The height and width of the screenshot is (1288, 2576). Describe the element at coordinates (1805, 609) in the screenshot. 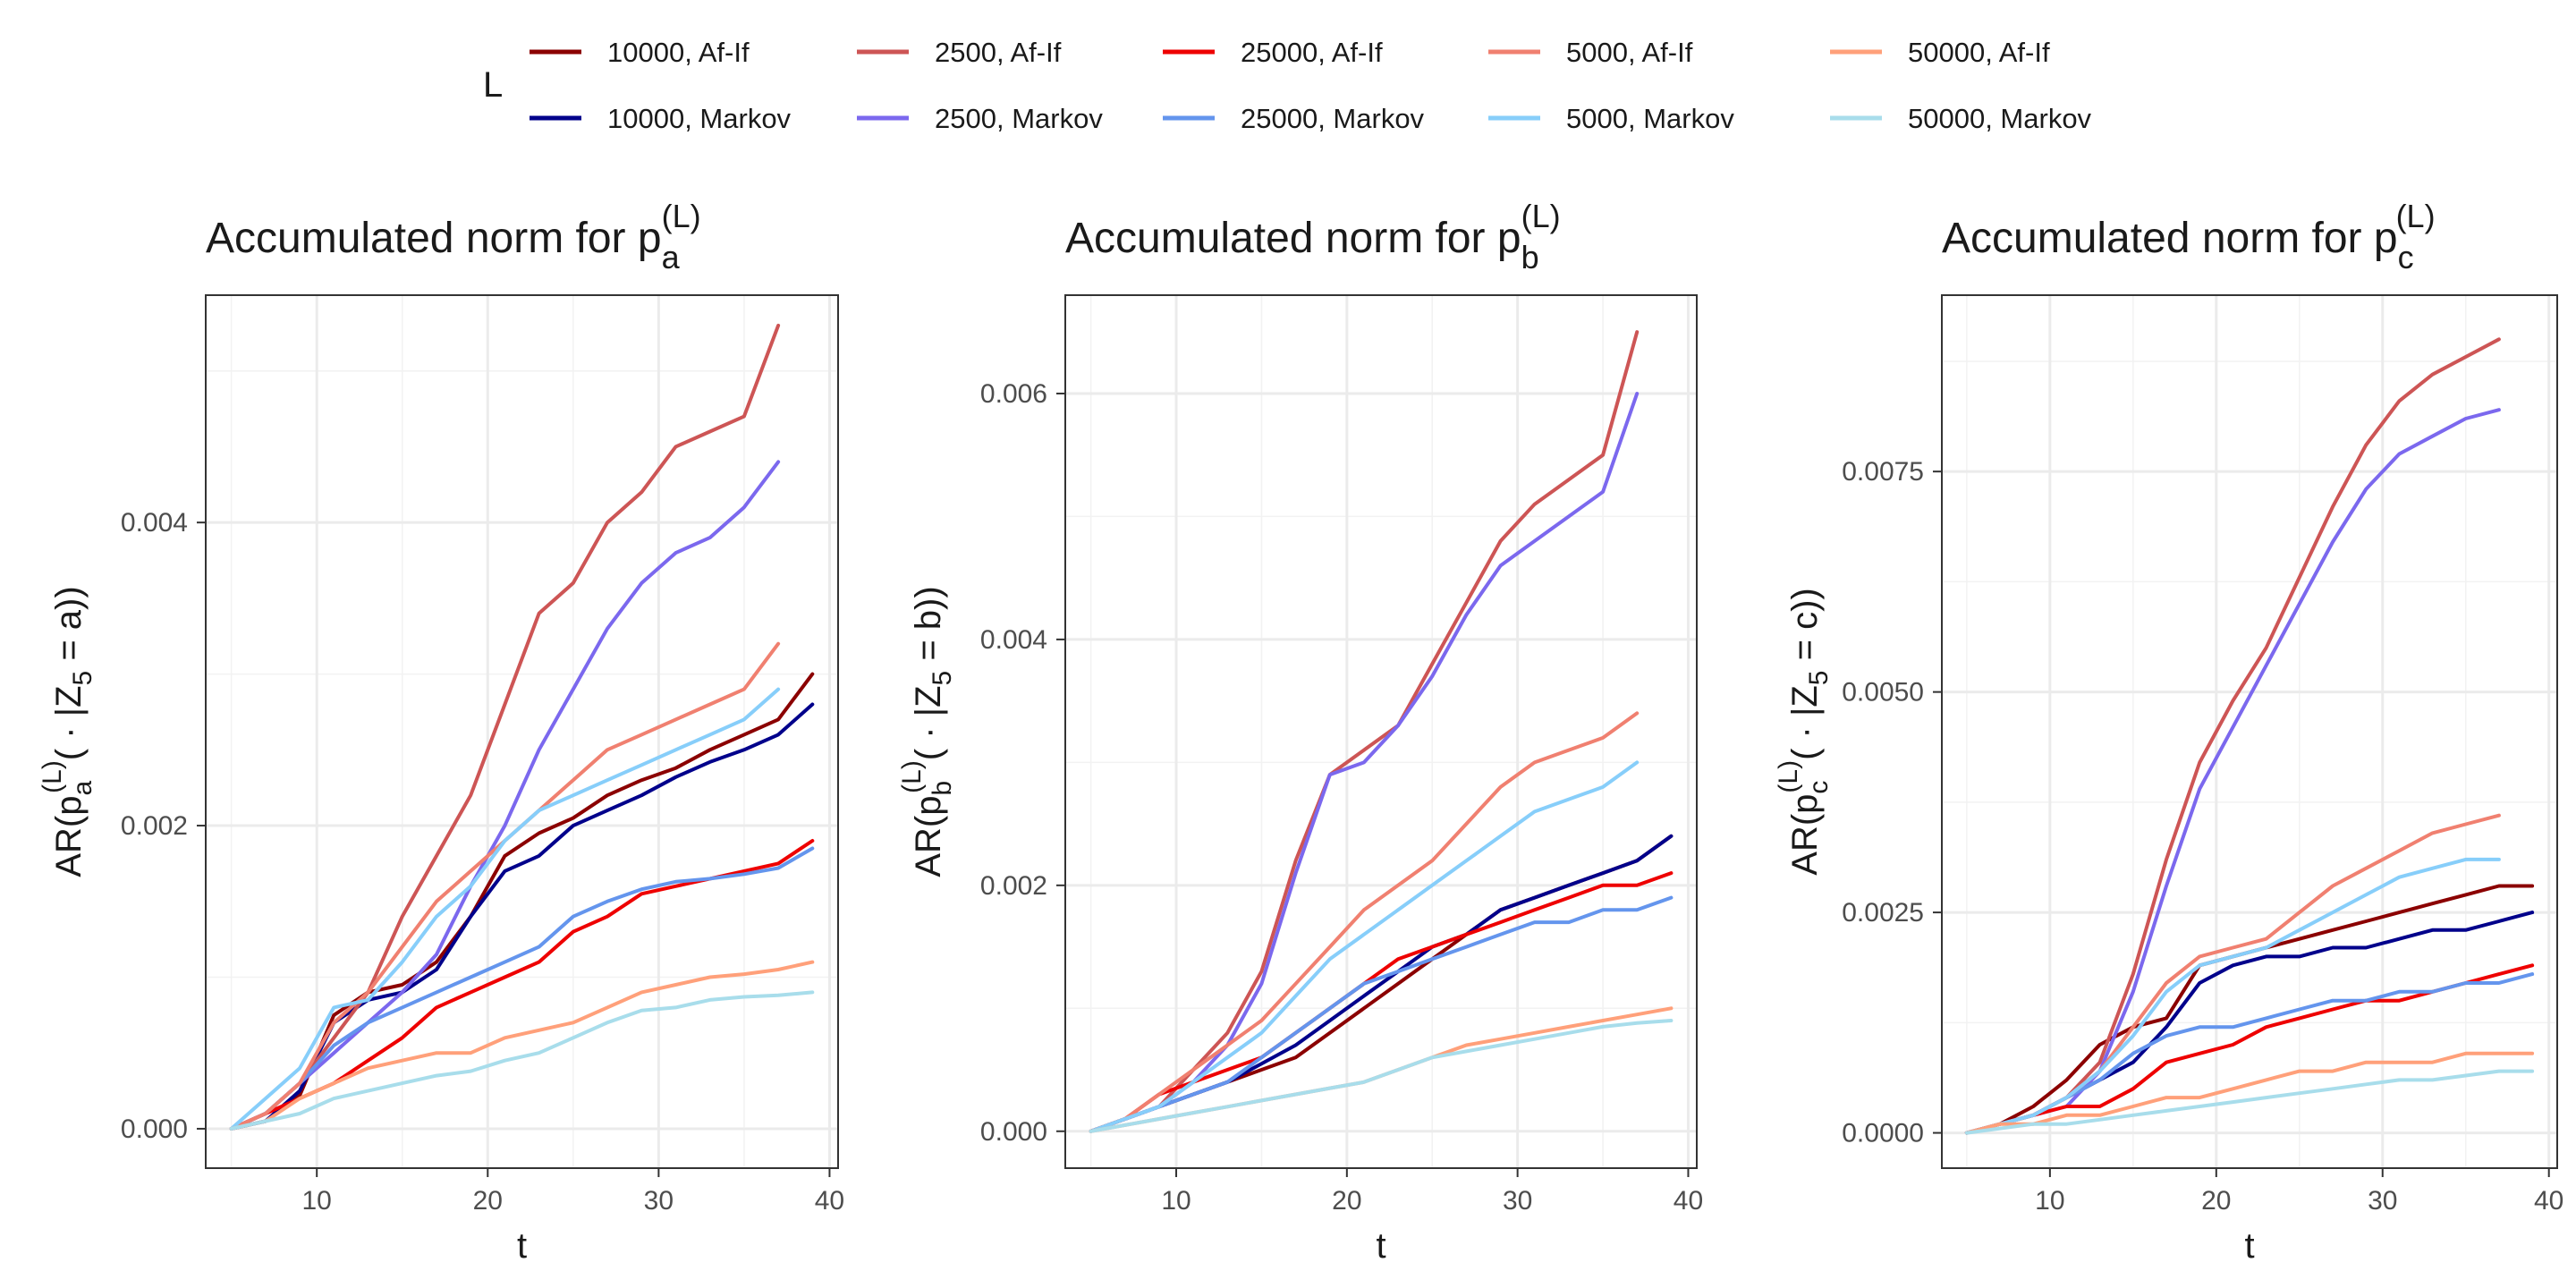

I see `y-axis-label-part: c))` at that location.